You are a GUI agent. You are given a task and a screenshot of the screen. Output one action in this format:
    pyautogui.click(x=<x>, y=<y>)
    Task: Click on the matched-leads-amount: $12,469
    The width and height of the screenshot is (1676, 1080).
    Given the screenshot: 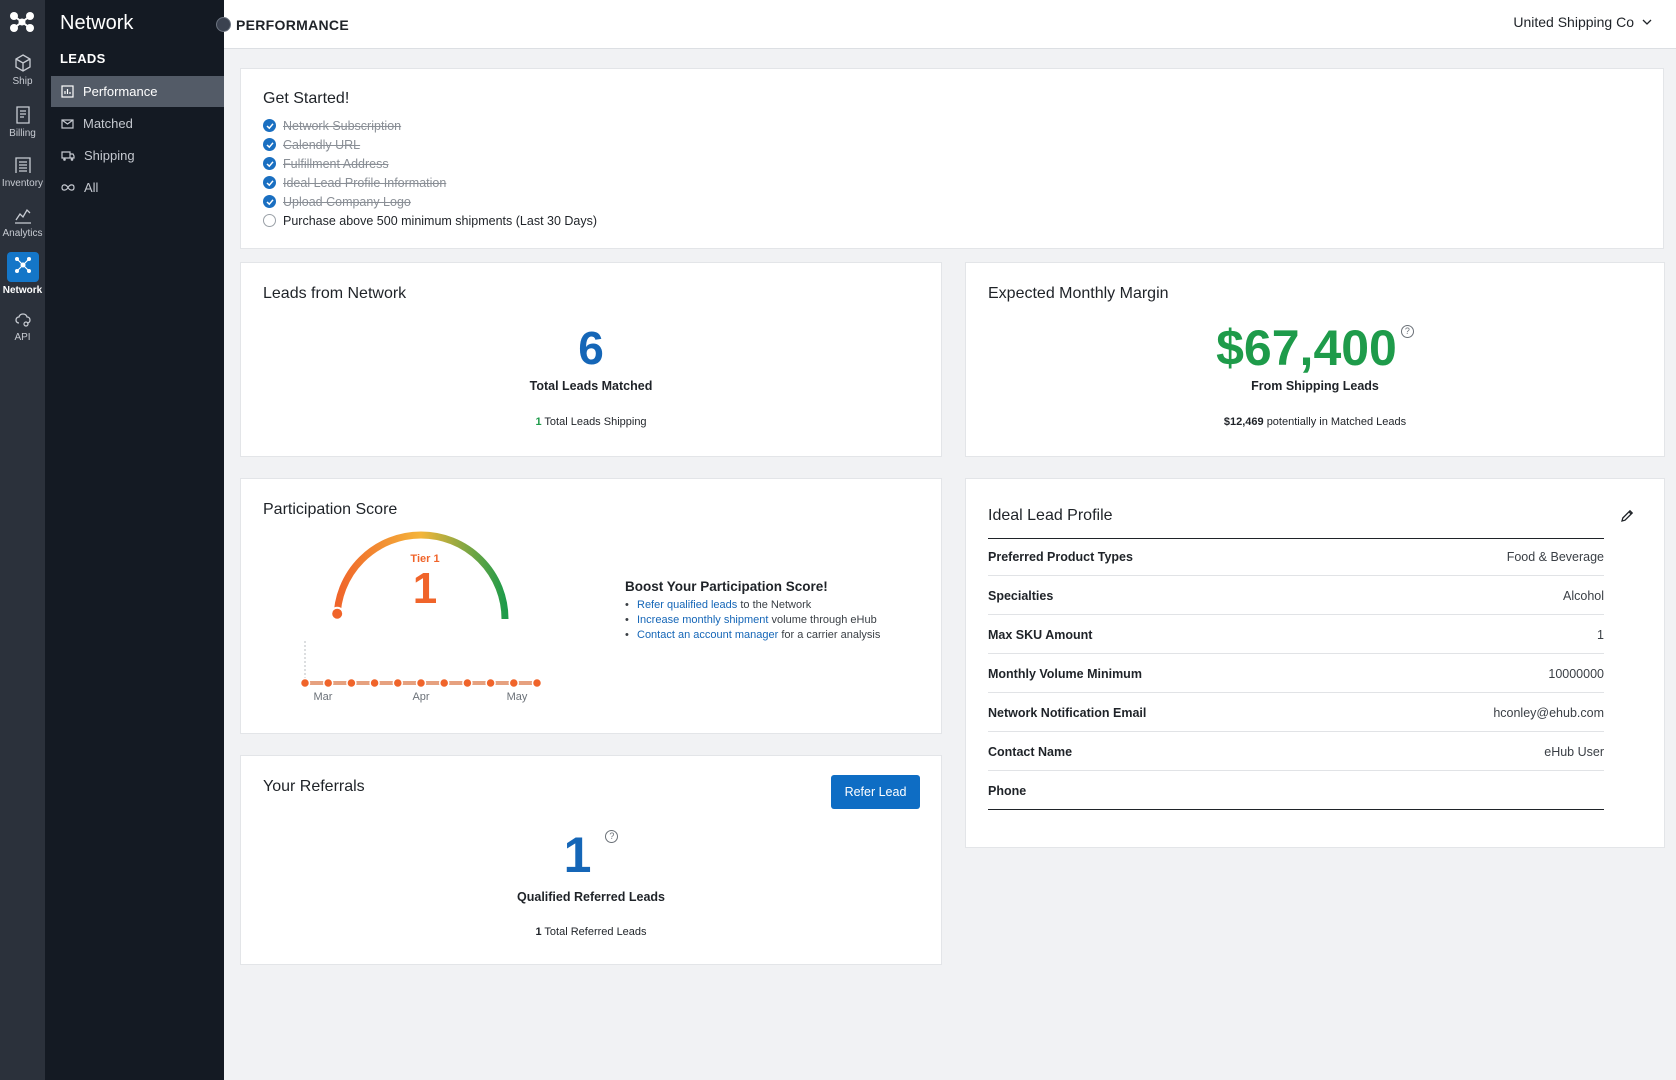 What is the action you would take?
    pyautogui.click(x=1243, y=422)
    